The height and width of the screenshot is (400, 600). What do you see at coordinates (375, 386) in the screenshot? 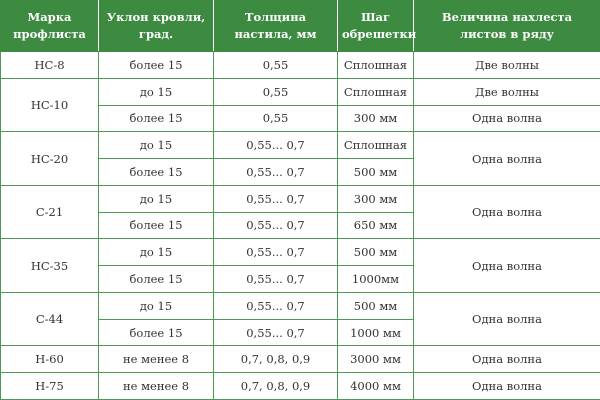
I see `step-cell: 4000 мм` at bounding box center [375, 386].